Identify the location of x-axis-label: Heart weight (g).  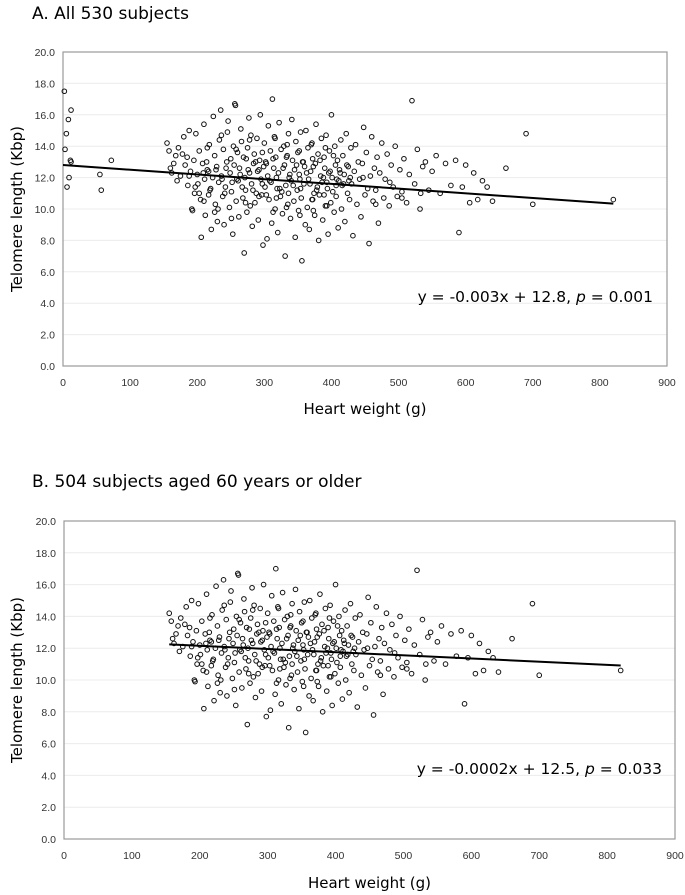
(369, 883).